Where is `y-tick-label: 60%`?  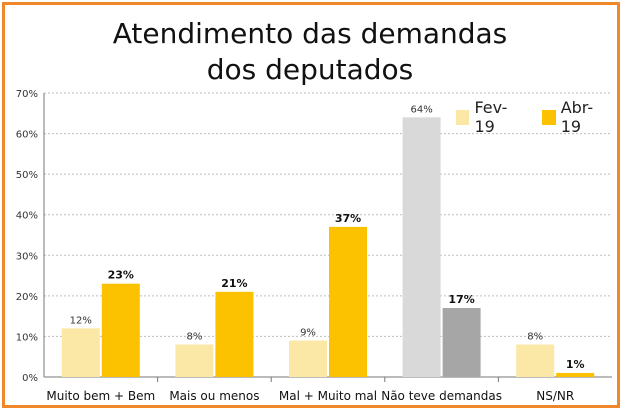
y-tick-label: 60% is located at coordinates (27, 135).